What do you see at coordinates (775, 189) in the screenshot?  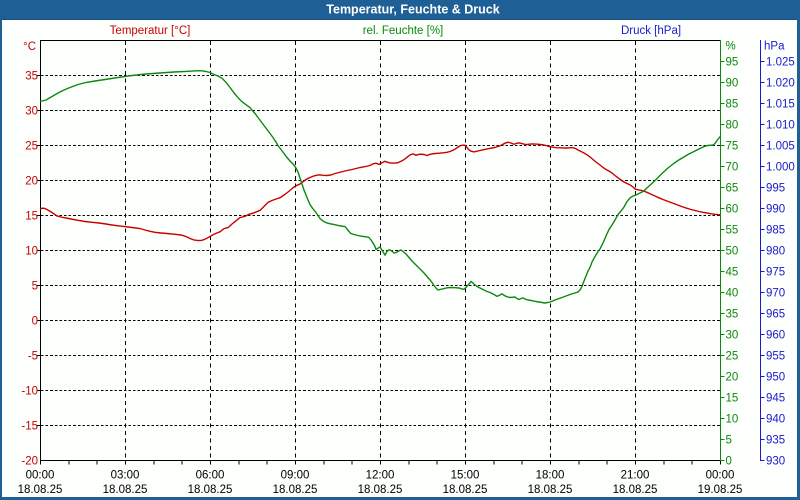 I see `svg-text: 995` at bounding box center [775, 189].